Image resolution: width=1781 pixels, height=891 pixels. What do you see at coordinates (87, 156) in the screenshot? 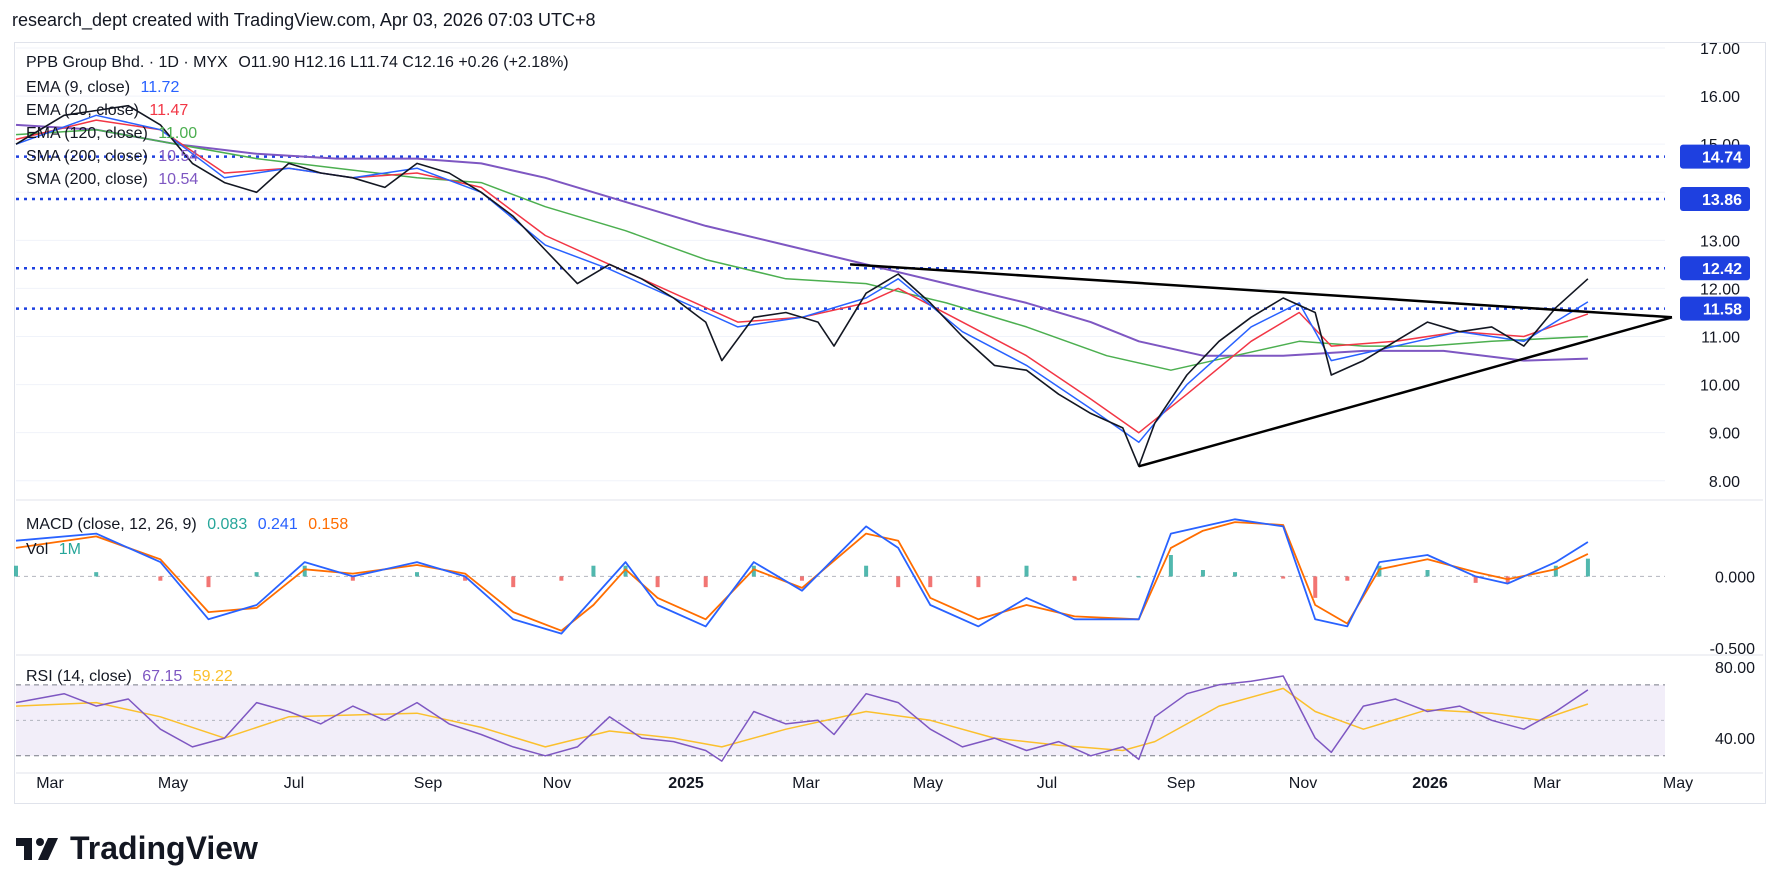
I see `sma200-a-label: SMA (200, close)` at bounding box center [87, 156].